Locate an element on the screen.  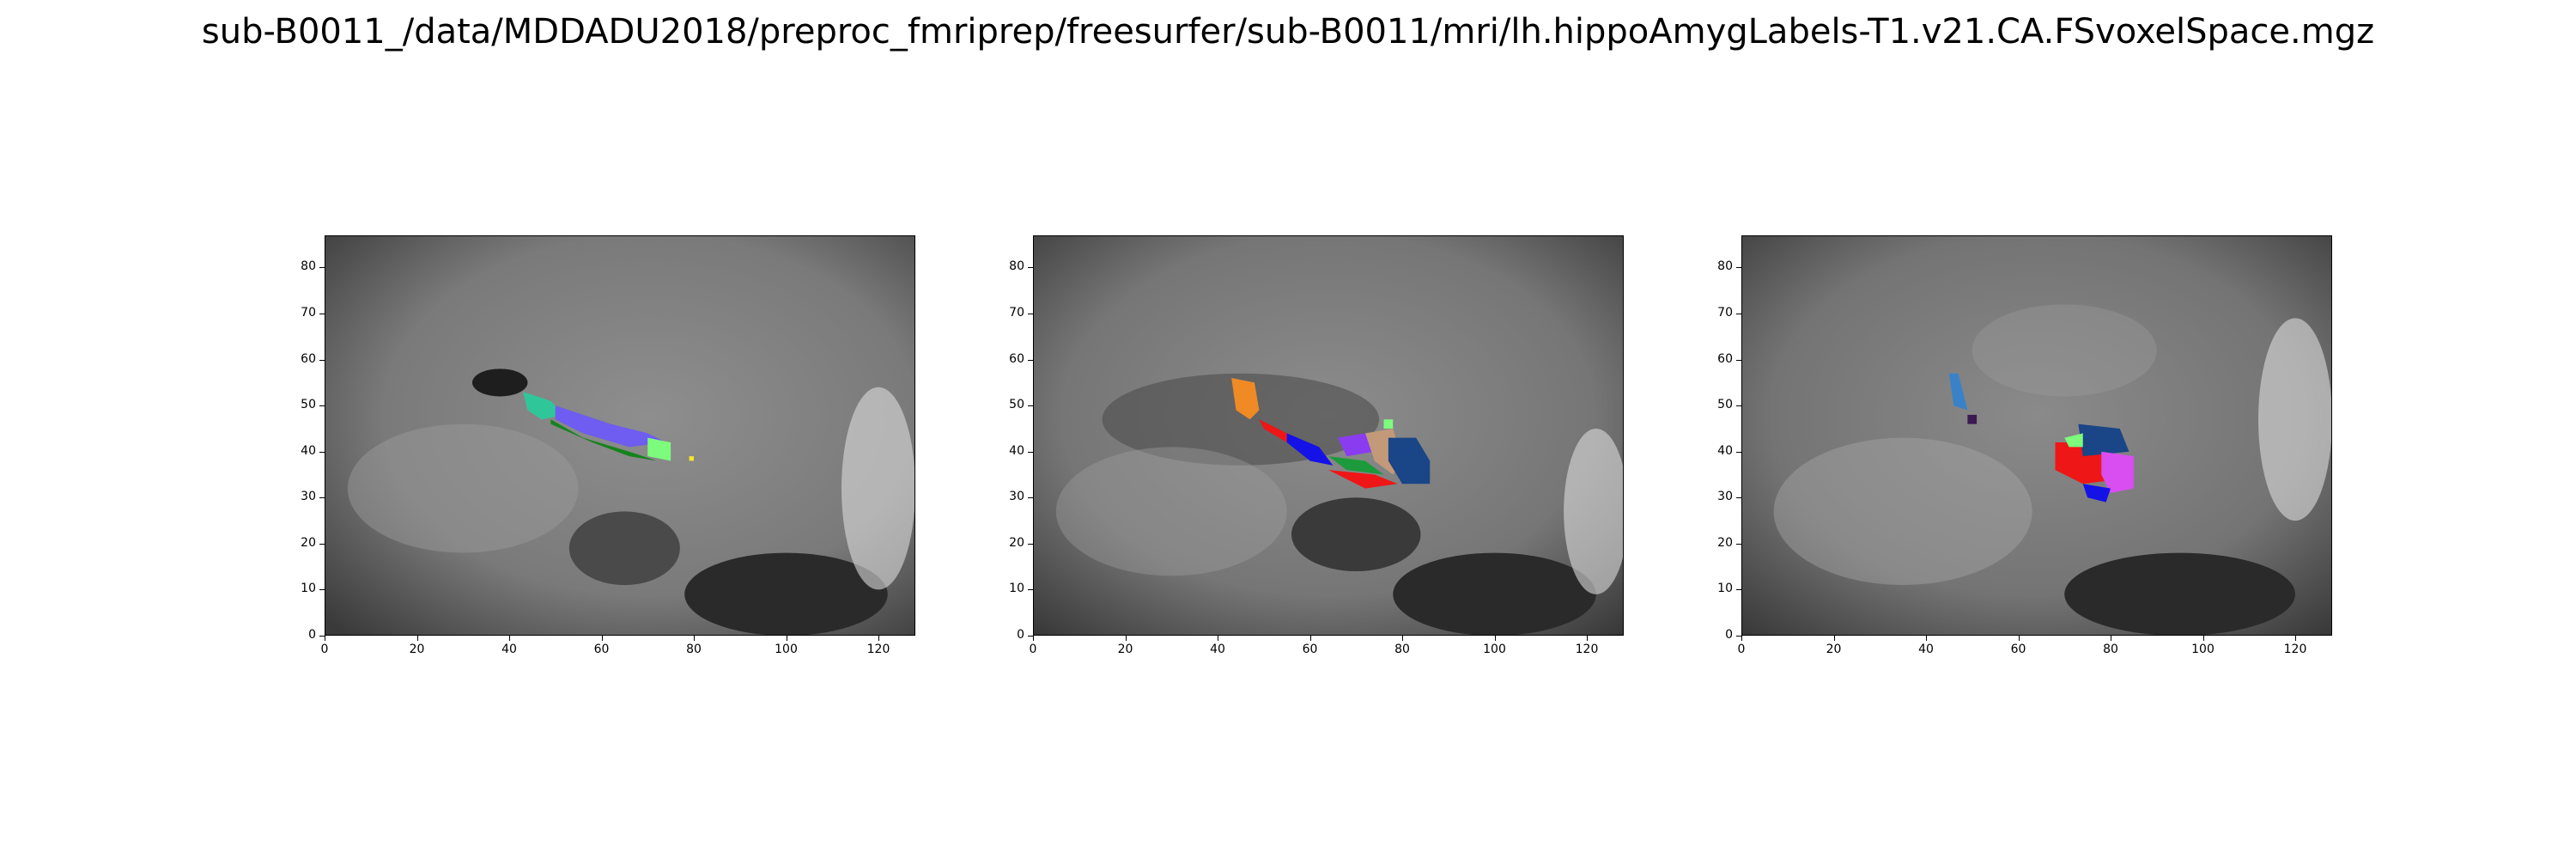
segment-blue-violet is located at coordinates (610, 426).